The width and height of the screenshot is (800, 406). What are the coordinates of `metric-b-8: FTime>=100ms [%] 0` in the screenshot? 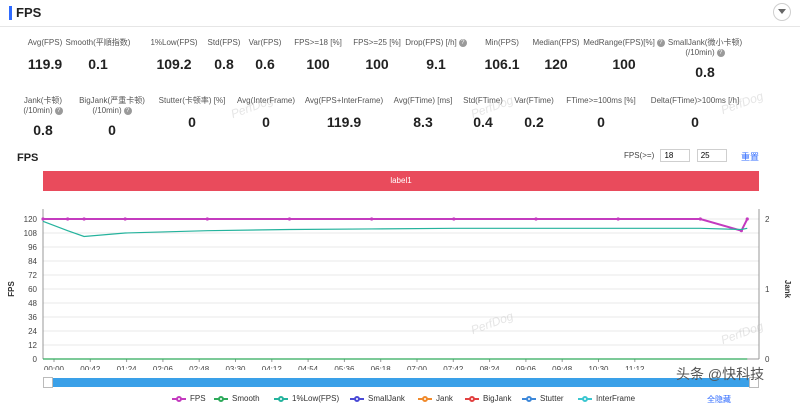 It's located at (601, 113).